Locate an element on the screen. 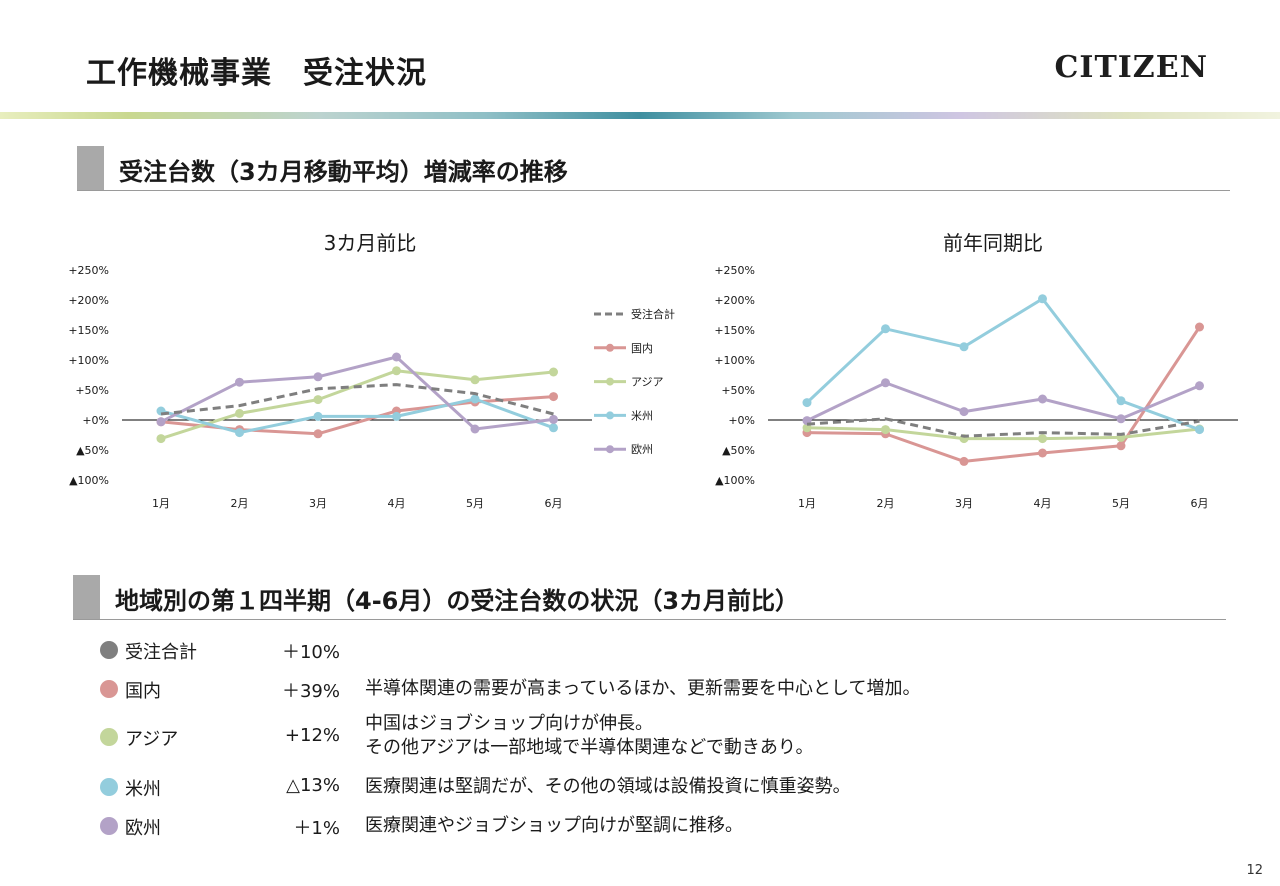 This screenshot has width=1280, height=886. page-title: 工作機械事業 受注状況 is located at coordinates (256, 73).